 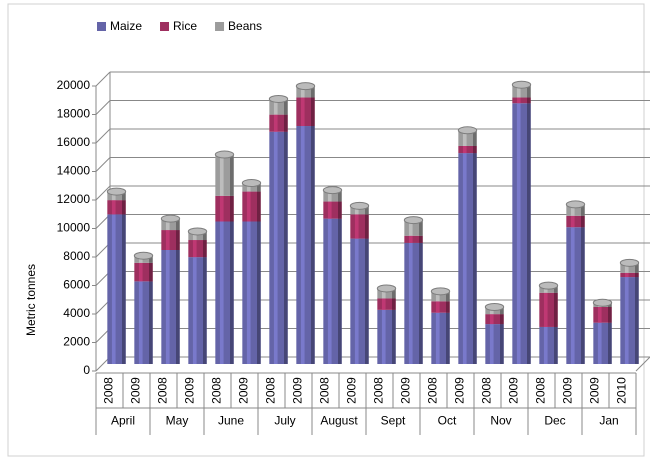 I want to click on group-label: April, so click(x=123, y=421).